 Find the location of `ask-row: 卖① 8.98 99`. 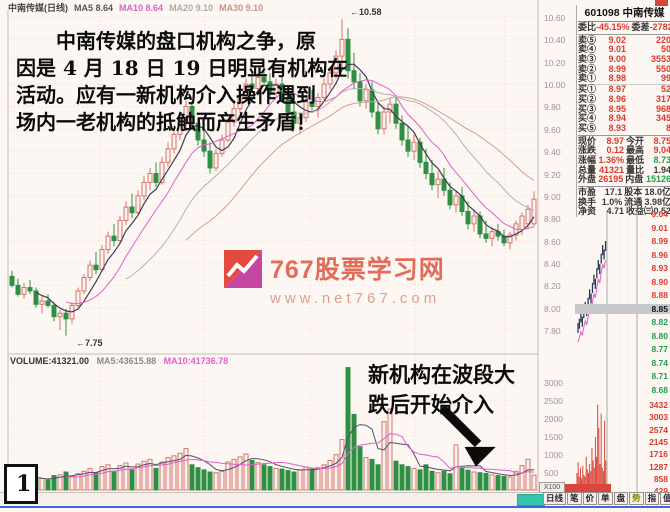

ask-row: 卖① 8.98 99 is located at coordinates (624, 79).